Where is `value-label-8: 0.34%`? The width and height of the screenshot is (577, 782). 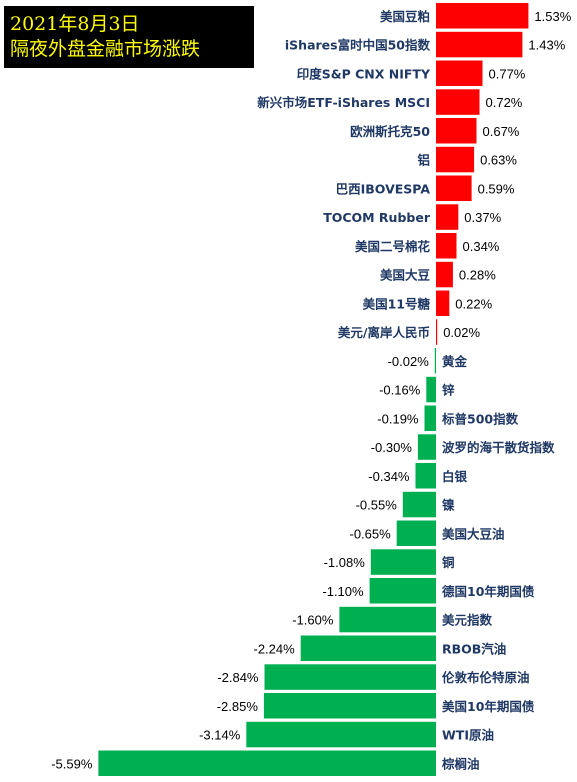
value-label-8: 0.34% is located at coordinates (481, 246).